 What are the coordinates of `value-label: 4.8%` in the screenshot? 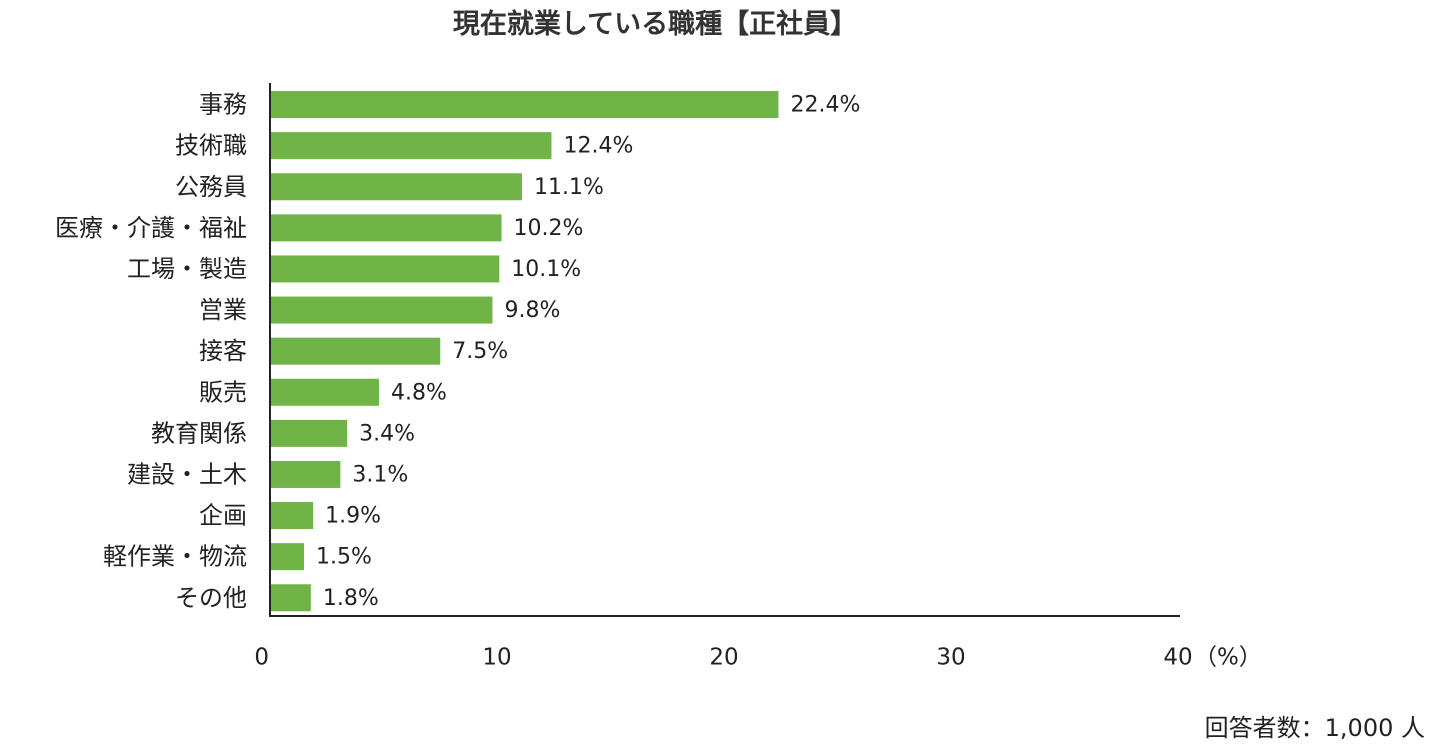 It's located at (419, 392).